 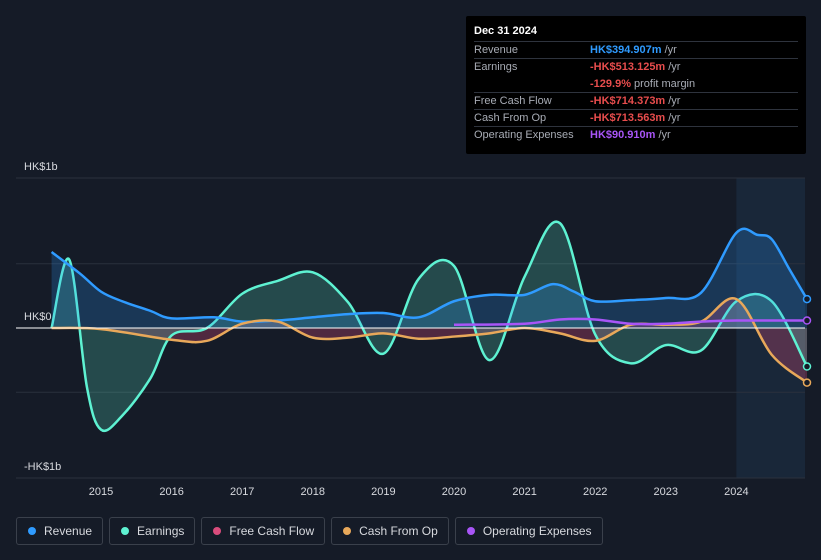 I want to click on legend-item-cash-from-op: Cash From Op, so click(x=390, y=531).